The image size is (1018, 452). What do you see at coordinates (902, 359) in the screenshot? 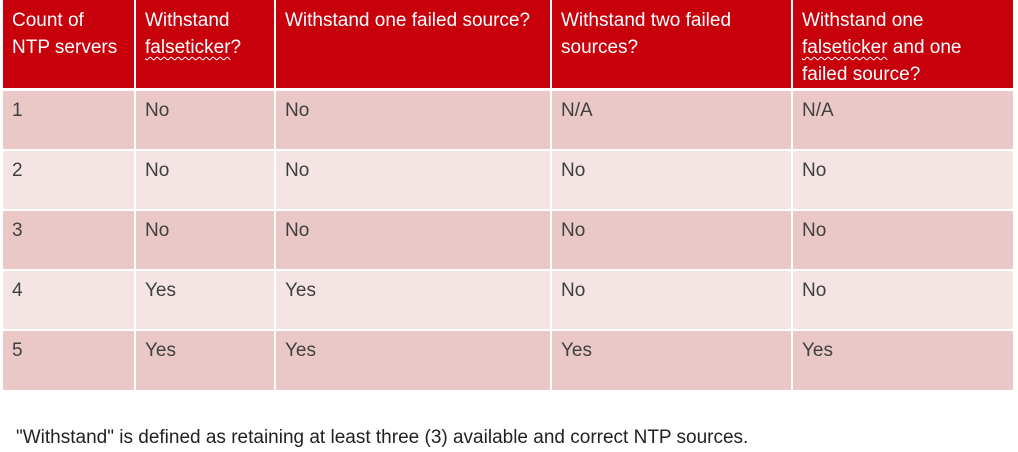
I see `cell-combo: Yes` at bounding box center [902, 359].